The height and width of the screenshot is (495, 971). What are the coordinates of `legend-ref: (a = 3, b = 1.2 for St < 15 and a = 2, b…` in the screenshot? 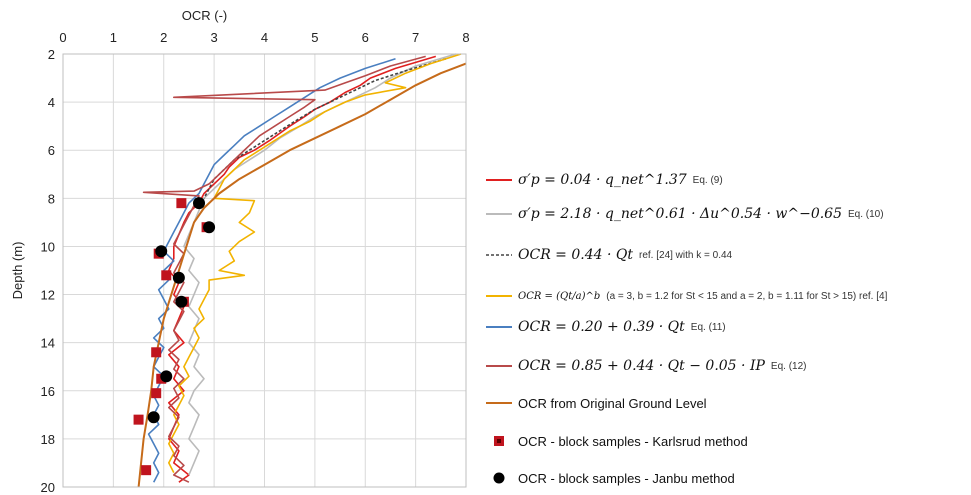 It's located at (747, 296).